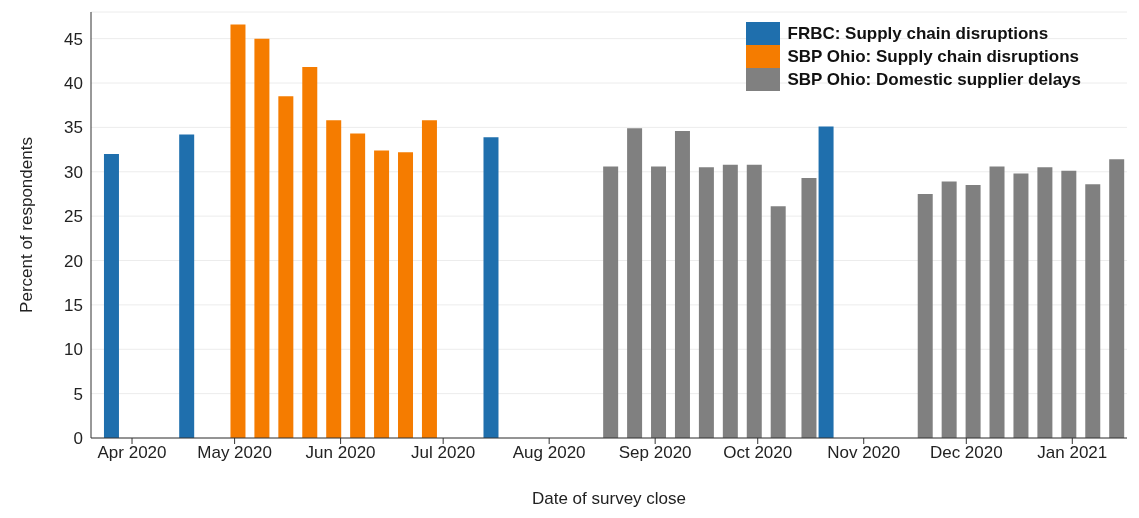 This screenshot has height=518, width=1139. I want to click on x-tick-label: Oct 2020, so click(758, 453).